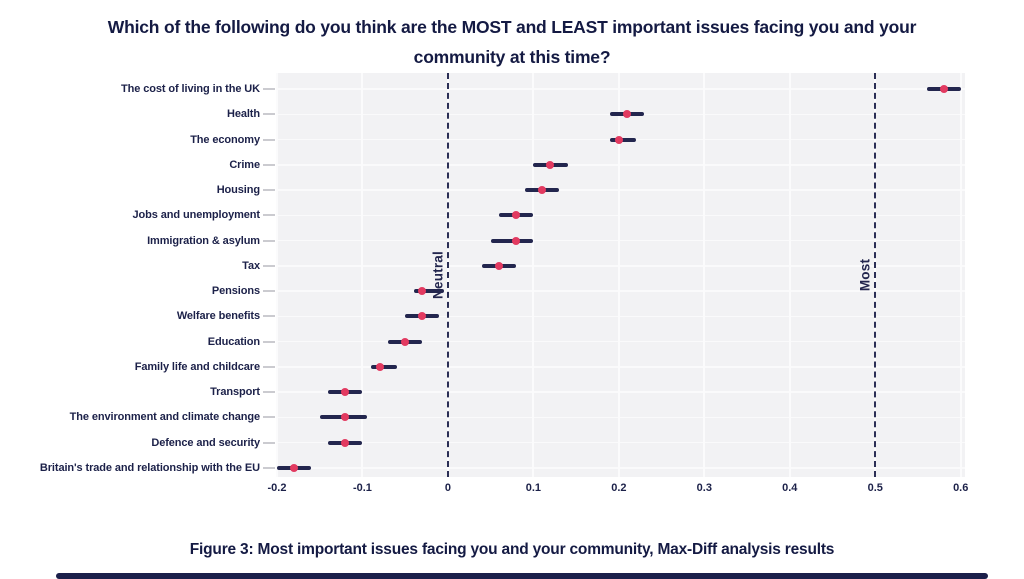  What do you see at coordinates (875, 488) in the screenshot?
I see `x-tick-label: 0.5` at bounding box center [875, 488].